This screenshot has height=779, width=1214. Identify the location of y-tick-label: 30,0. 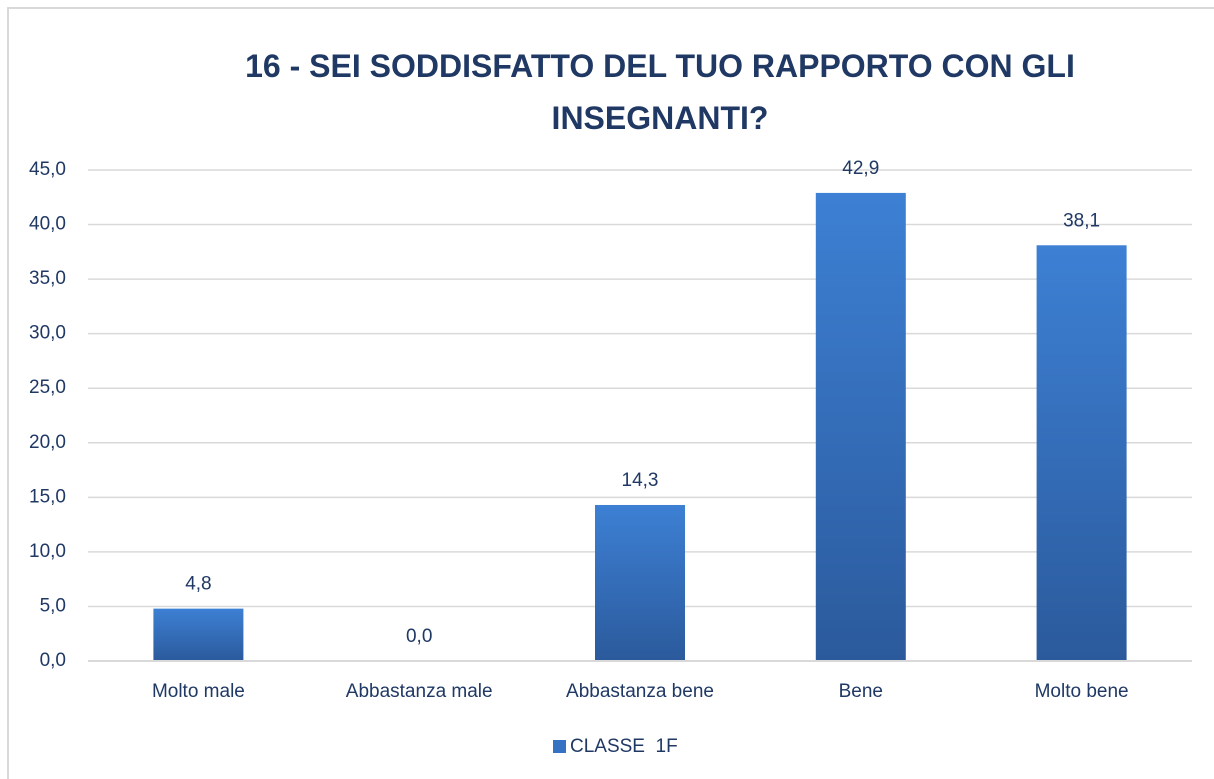
(47, 333).